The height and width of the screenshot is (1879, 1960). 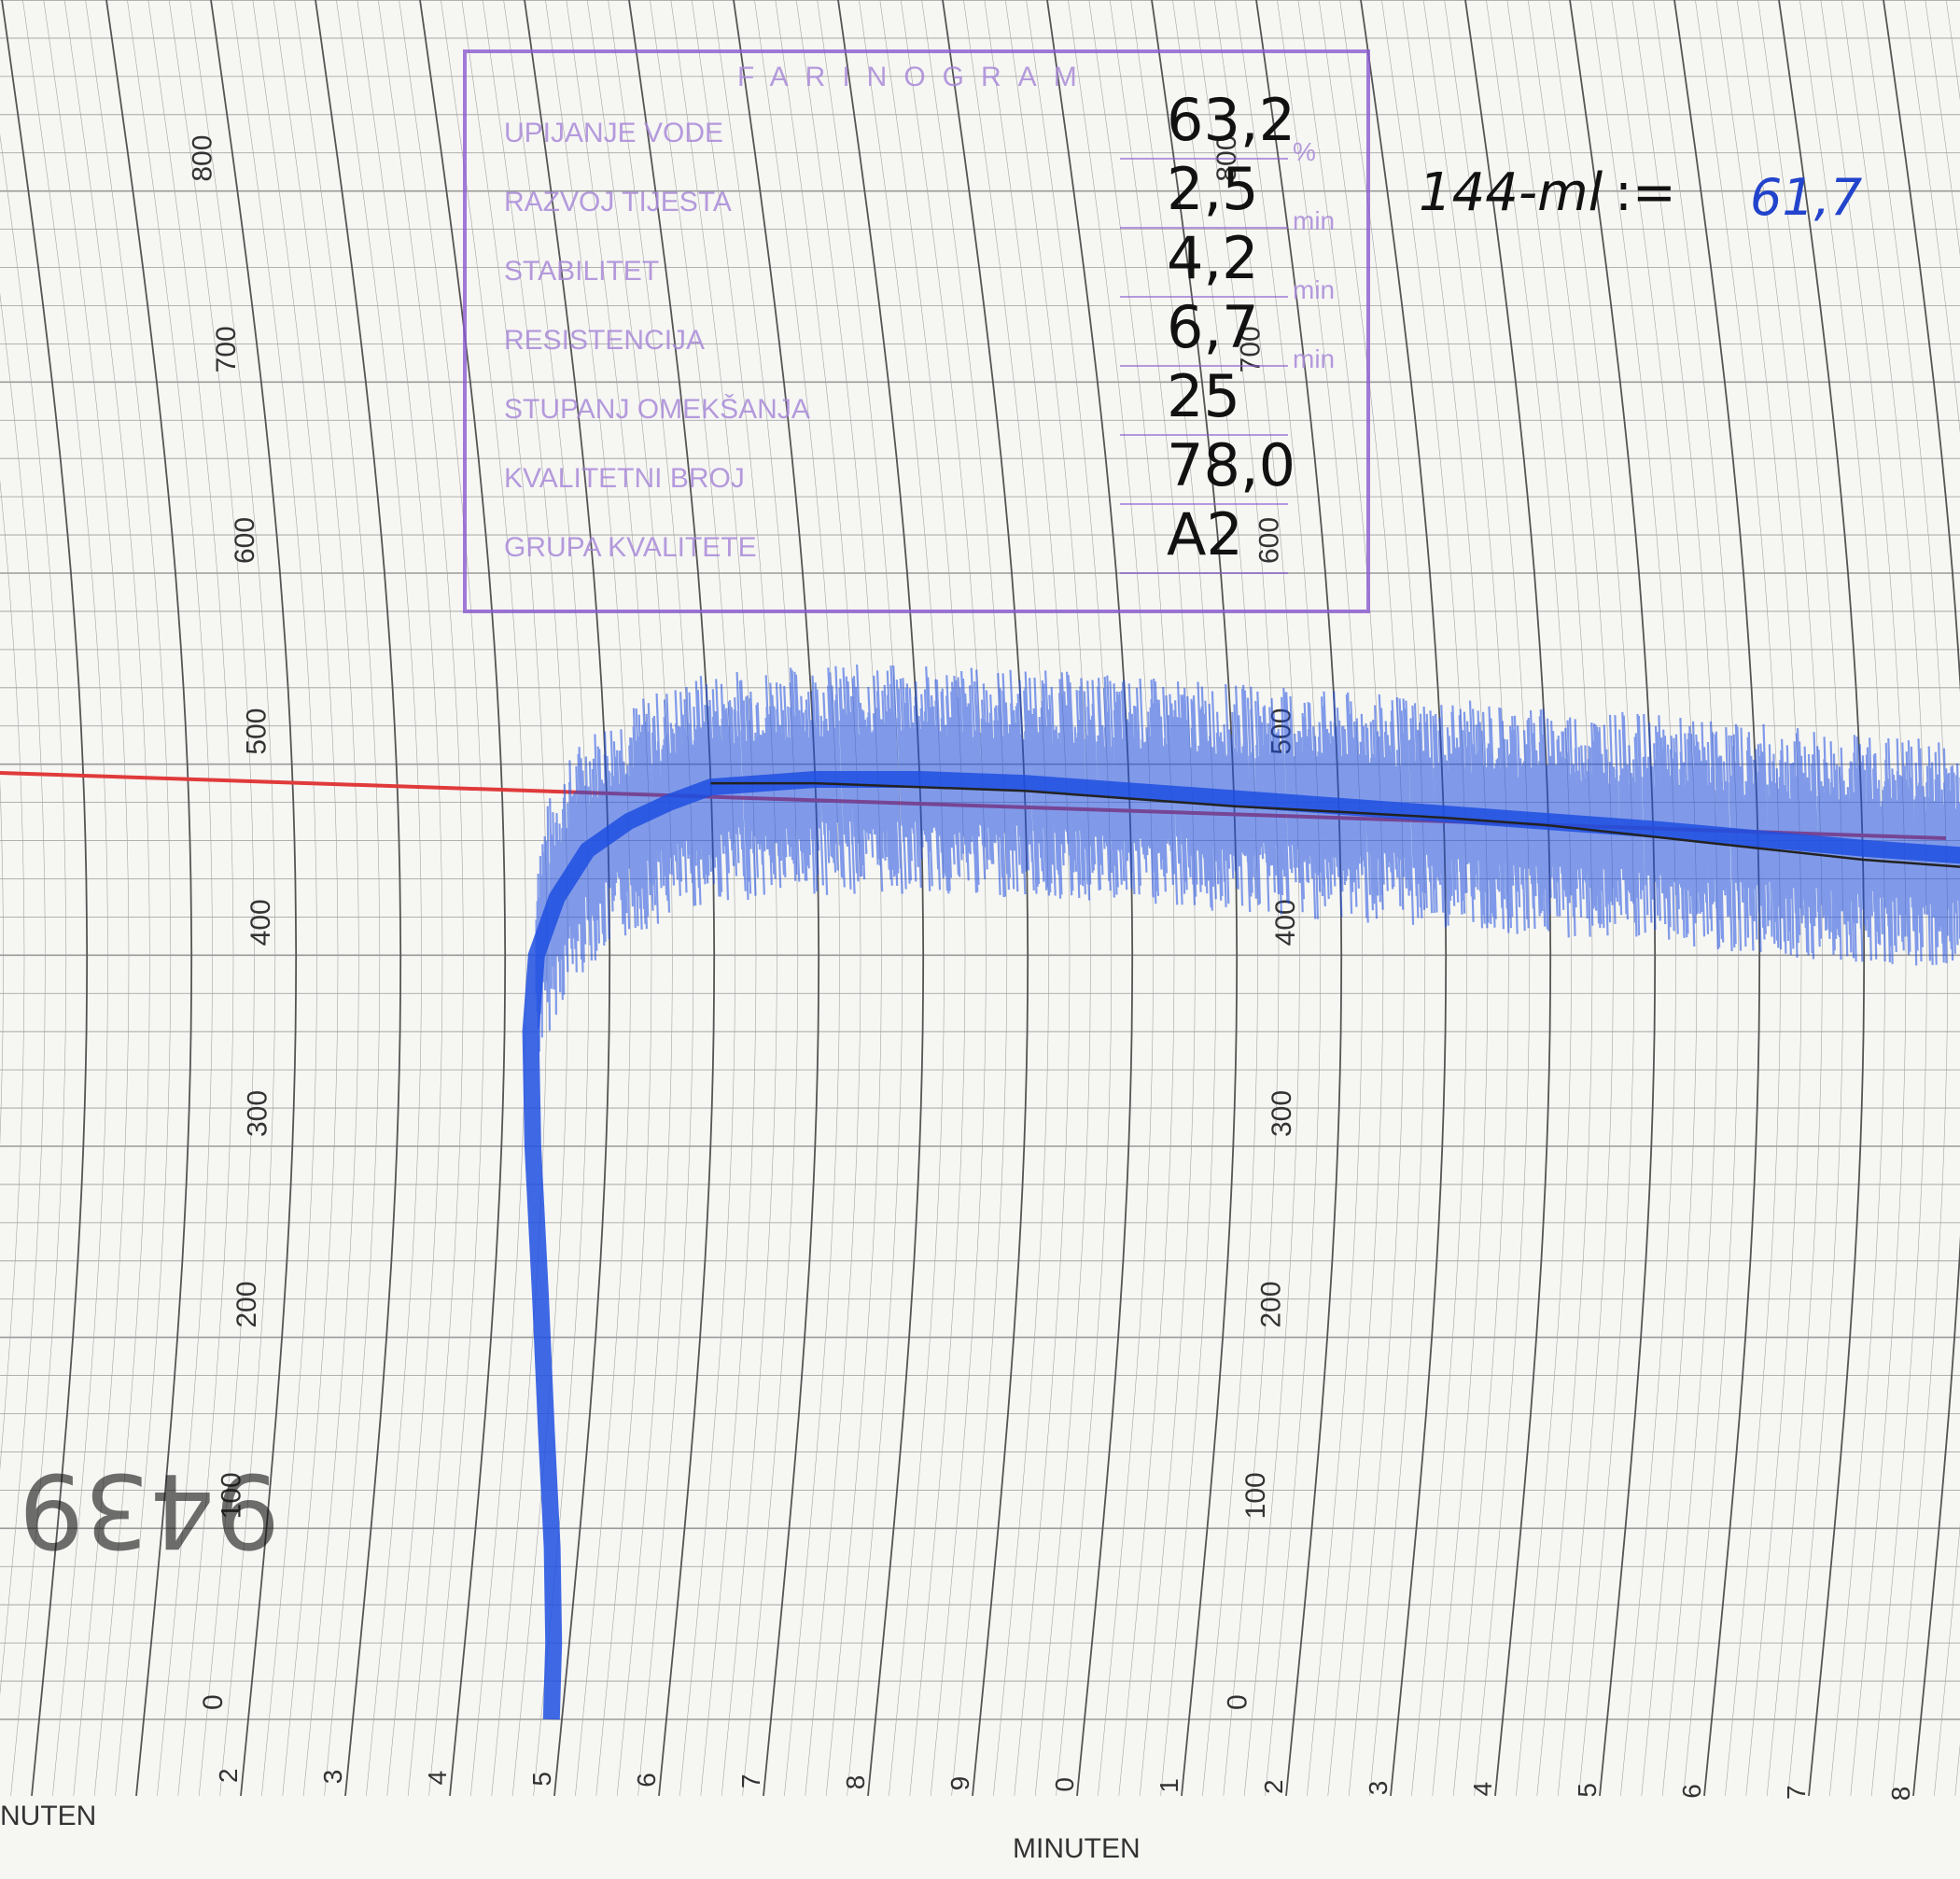 I want to click on x-axis-label: MINUTEN, so click(x=1077, y=1848).